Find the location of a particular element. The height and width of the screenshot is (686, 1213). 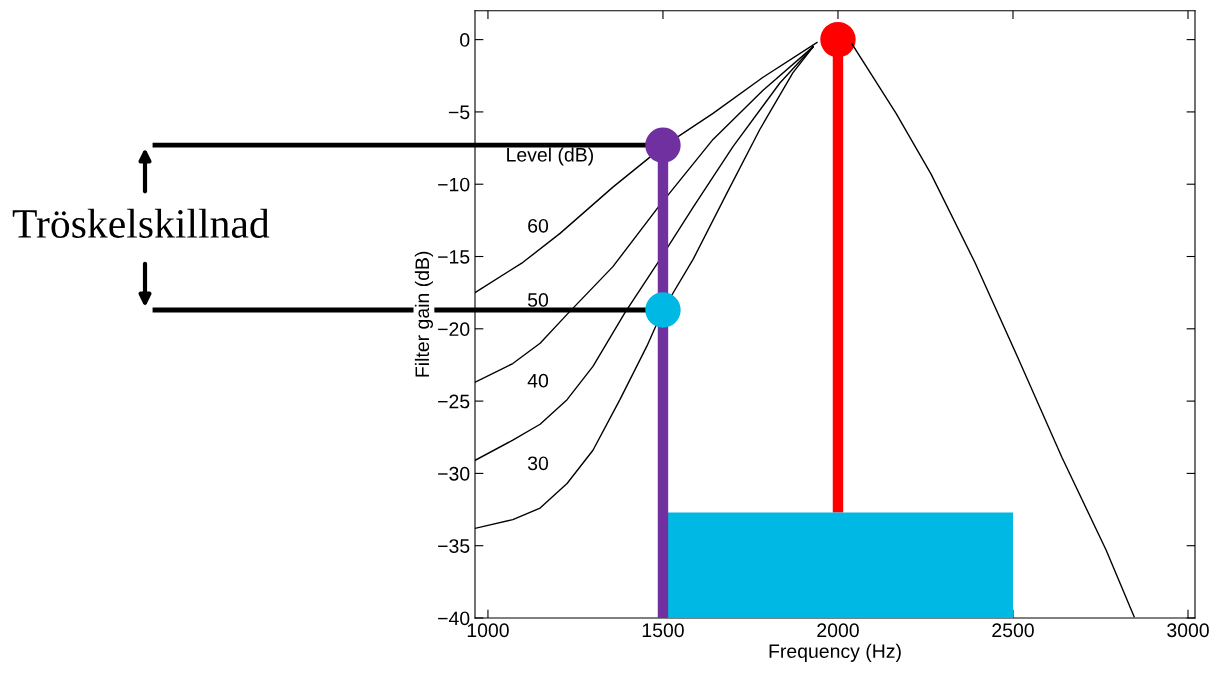

x-axis-title: Frequency (Hz) is located at coordinates (835, 652).